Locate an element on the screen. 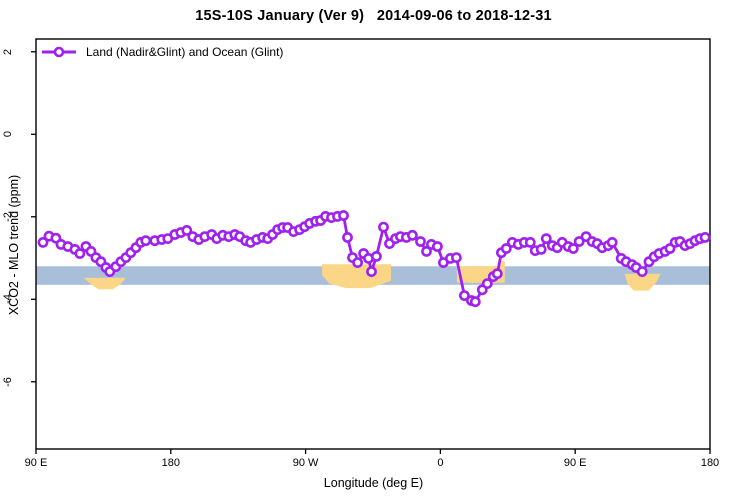  y-tick-label: -4 is located at coordinates (8, 299).